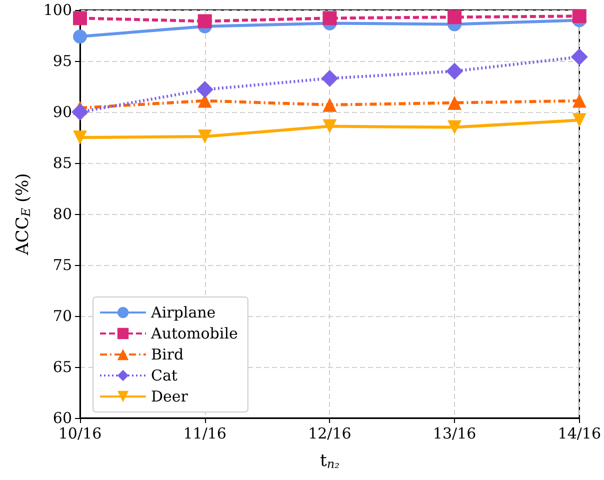  Describe the element at coordinates (164, 375) in the screenshot. I see `legend-label: Cat` at that location.